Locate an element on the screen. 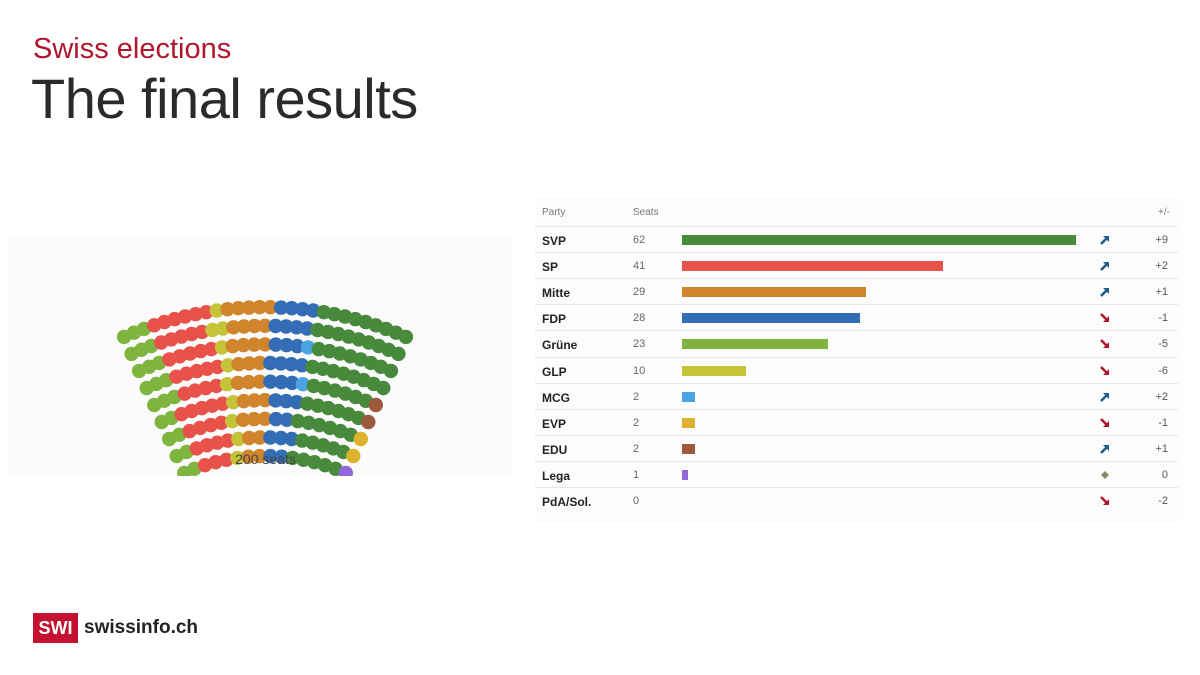 Image resolution: width=1200 pixels, height=675 pixels. party-name: FDP is located at coordinates (554, 319).